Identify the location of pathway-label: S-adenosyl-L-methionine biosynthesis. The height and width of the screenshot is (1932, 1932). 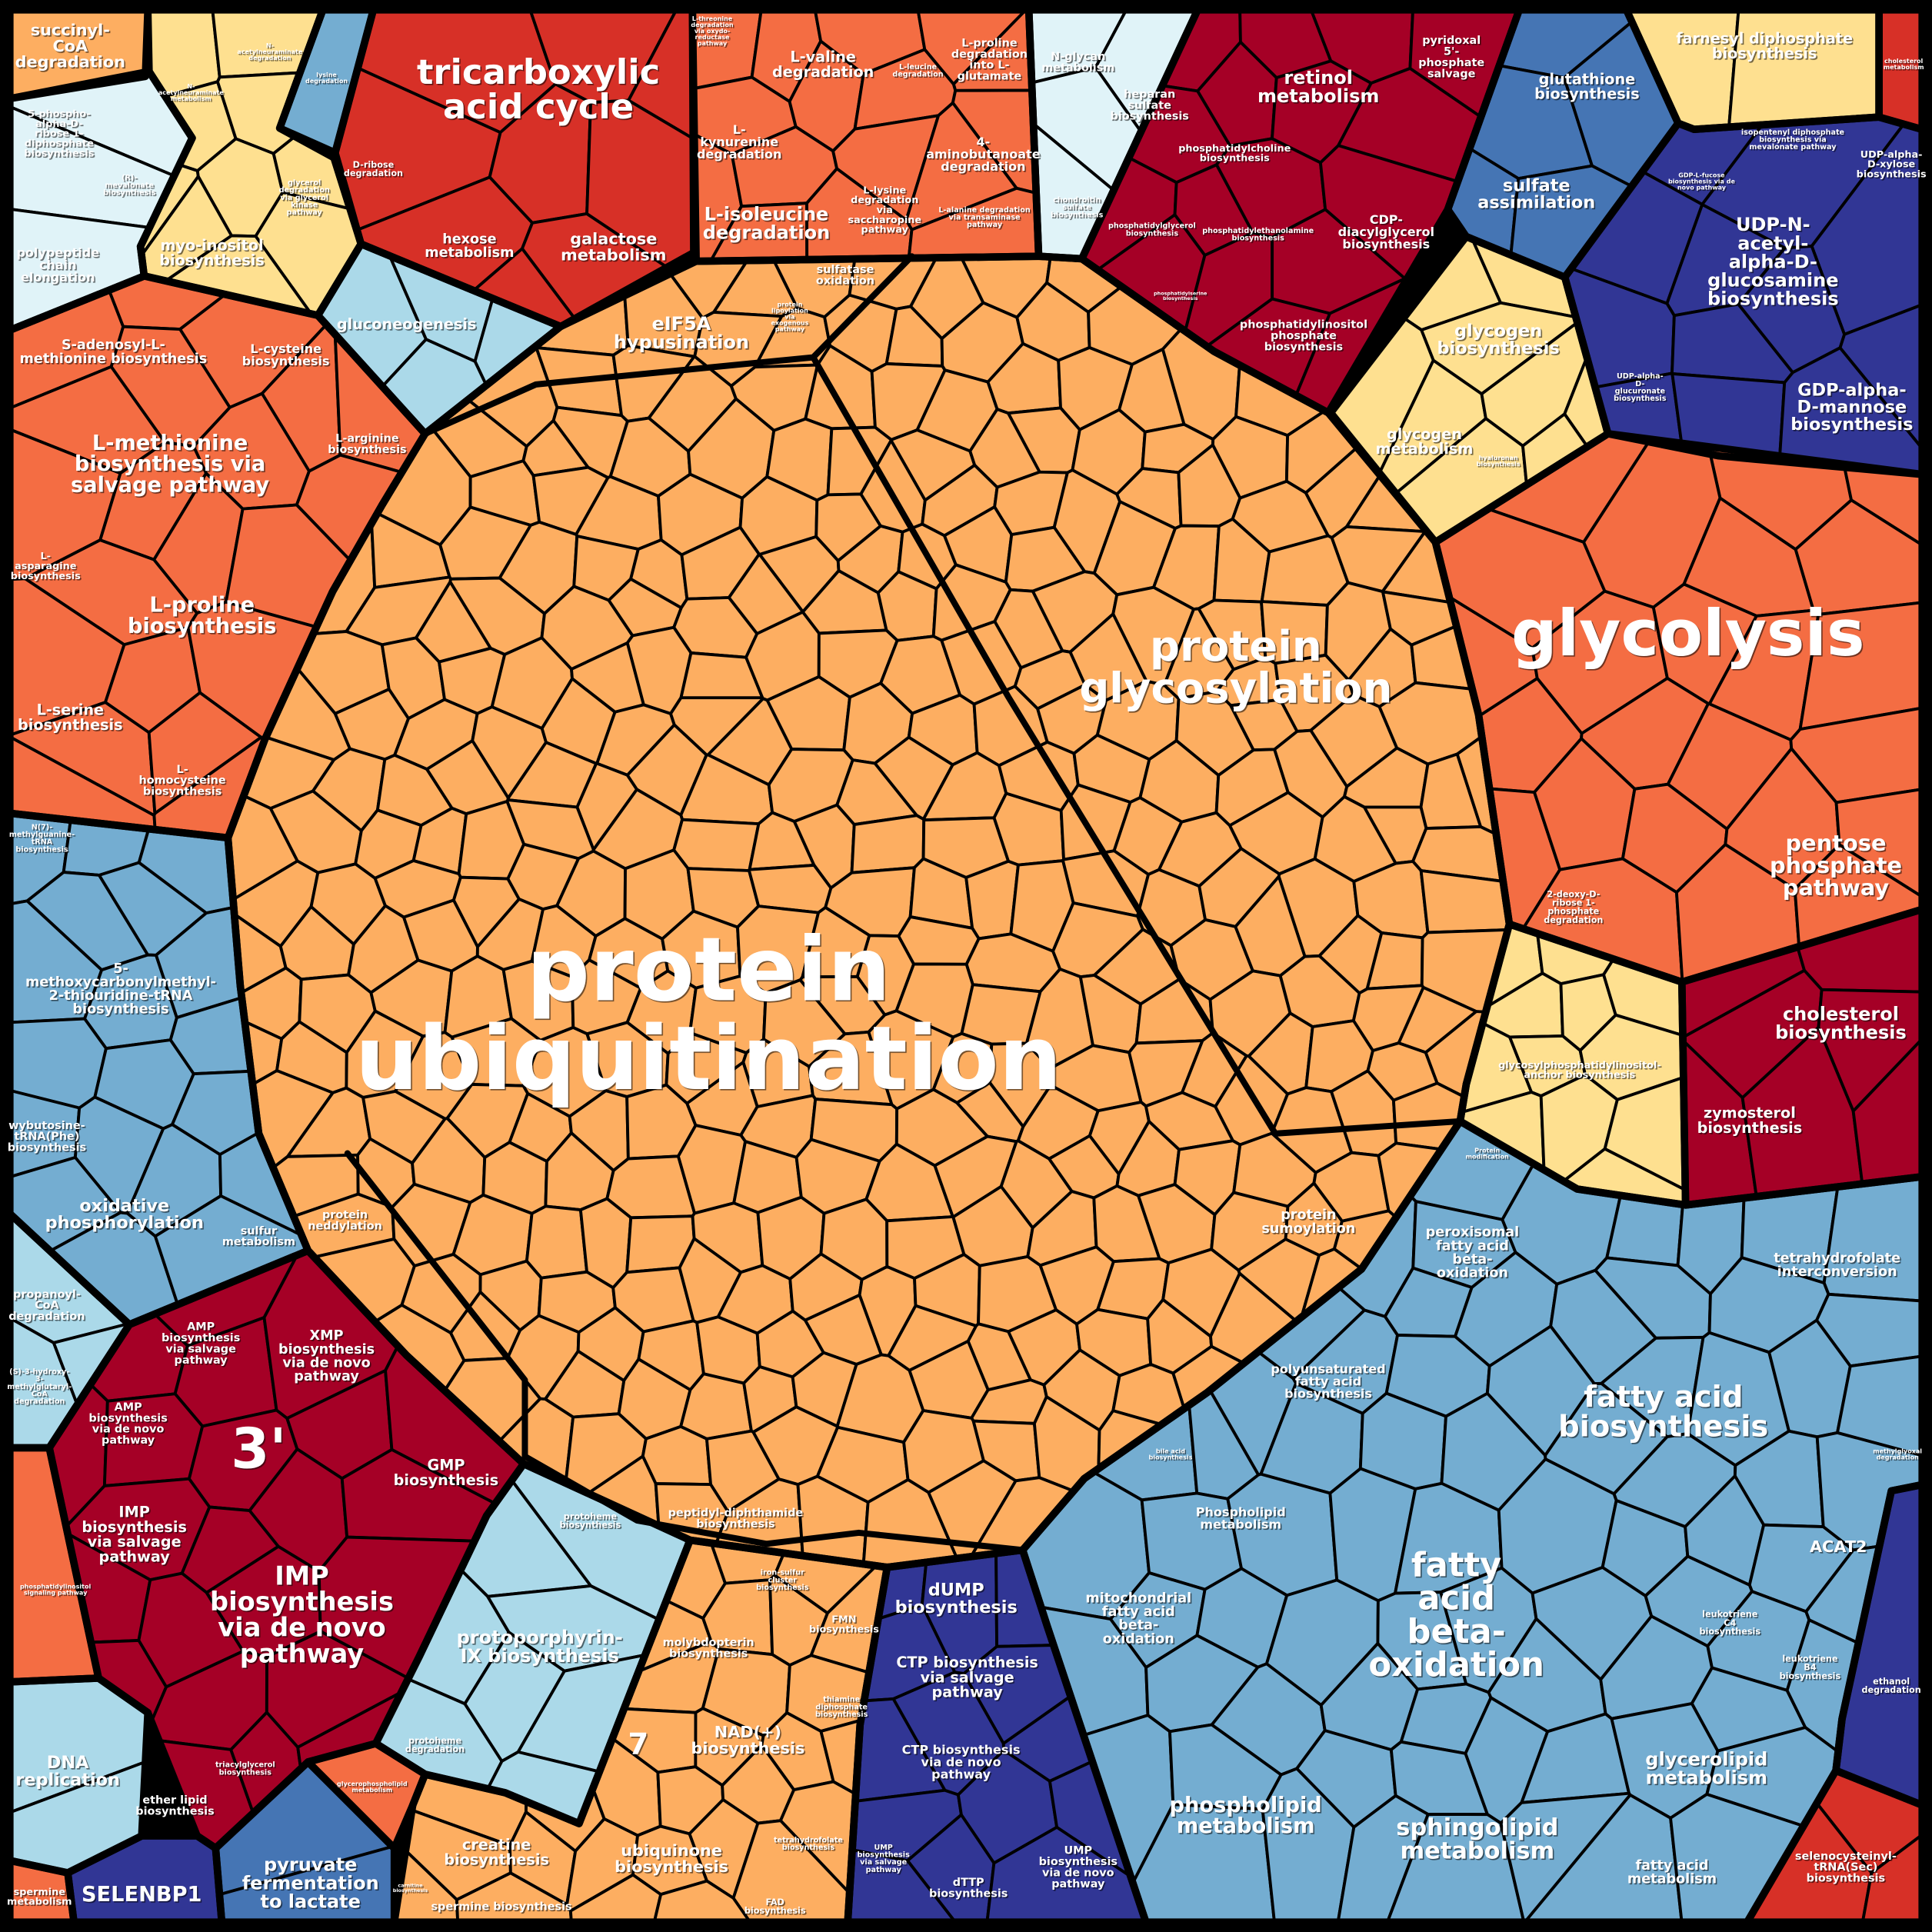
(114, 352).